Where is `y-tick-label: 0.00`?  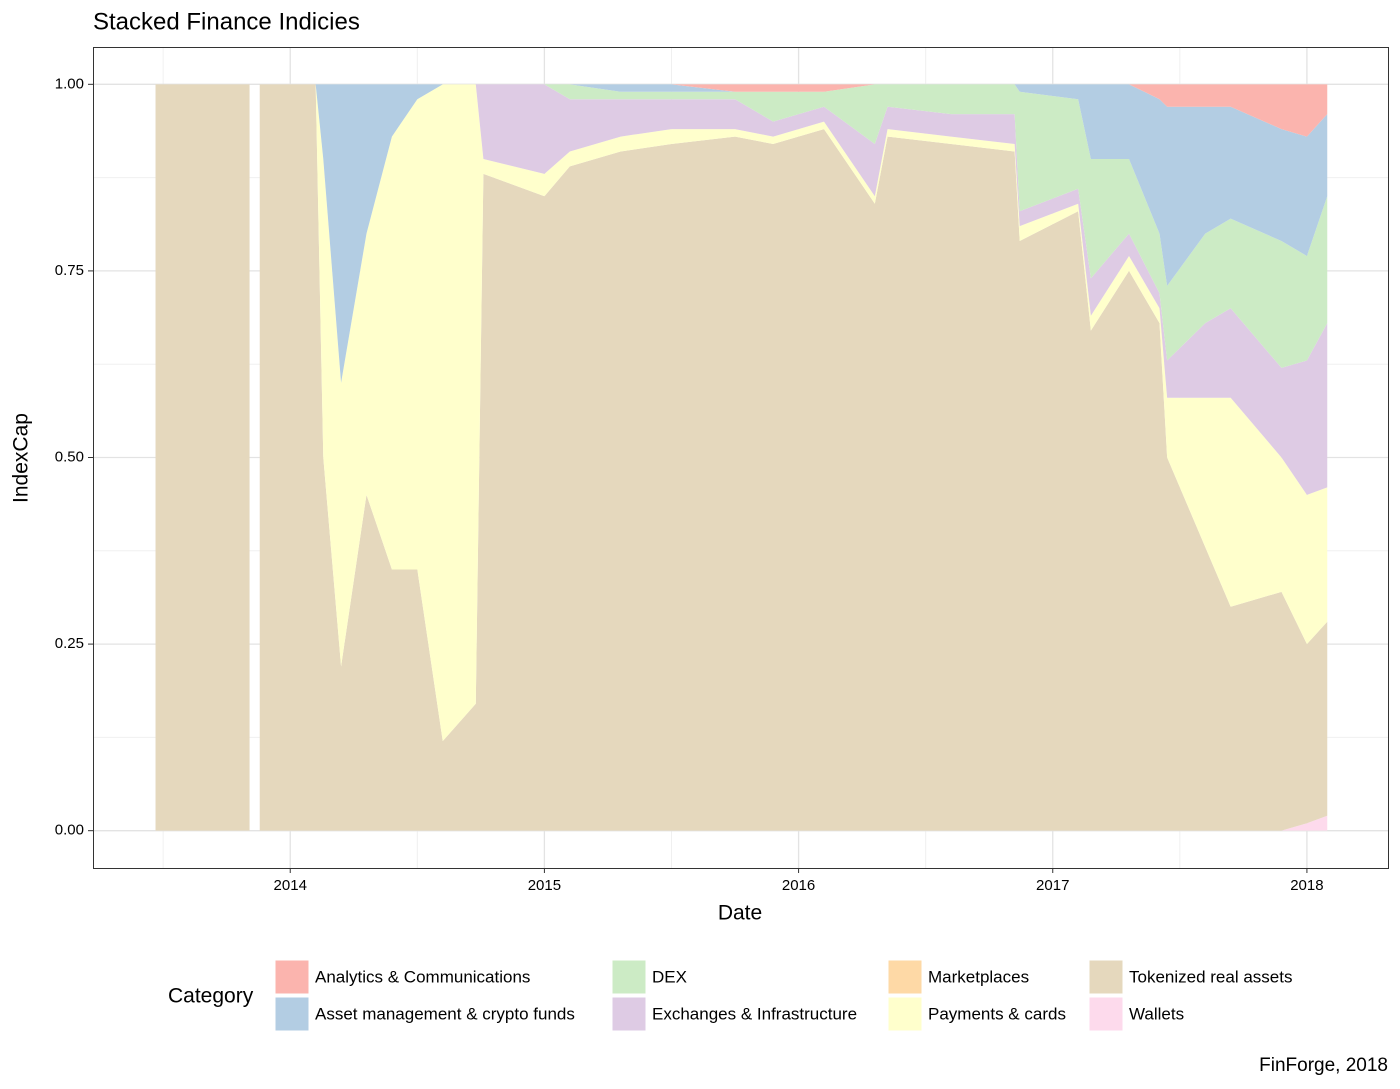
y-tick-label: 0.00 is located at coordinates (69, 830).